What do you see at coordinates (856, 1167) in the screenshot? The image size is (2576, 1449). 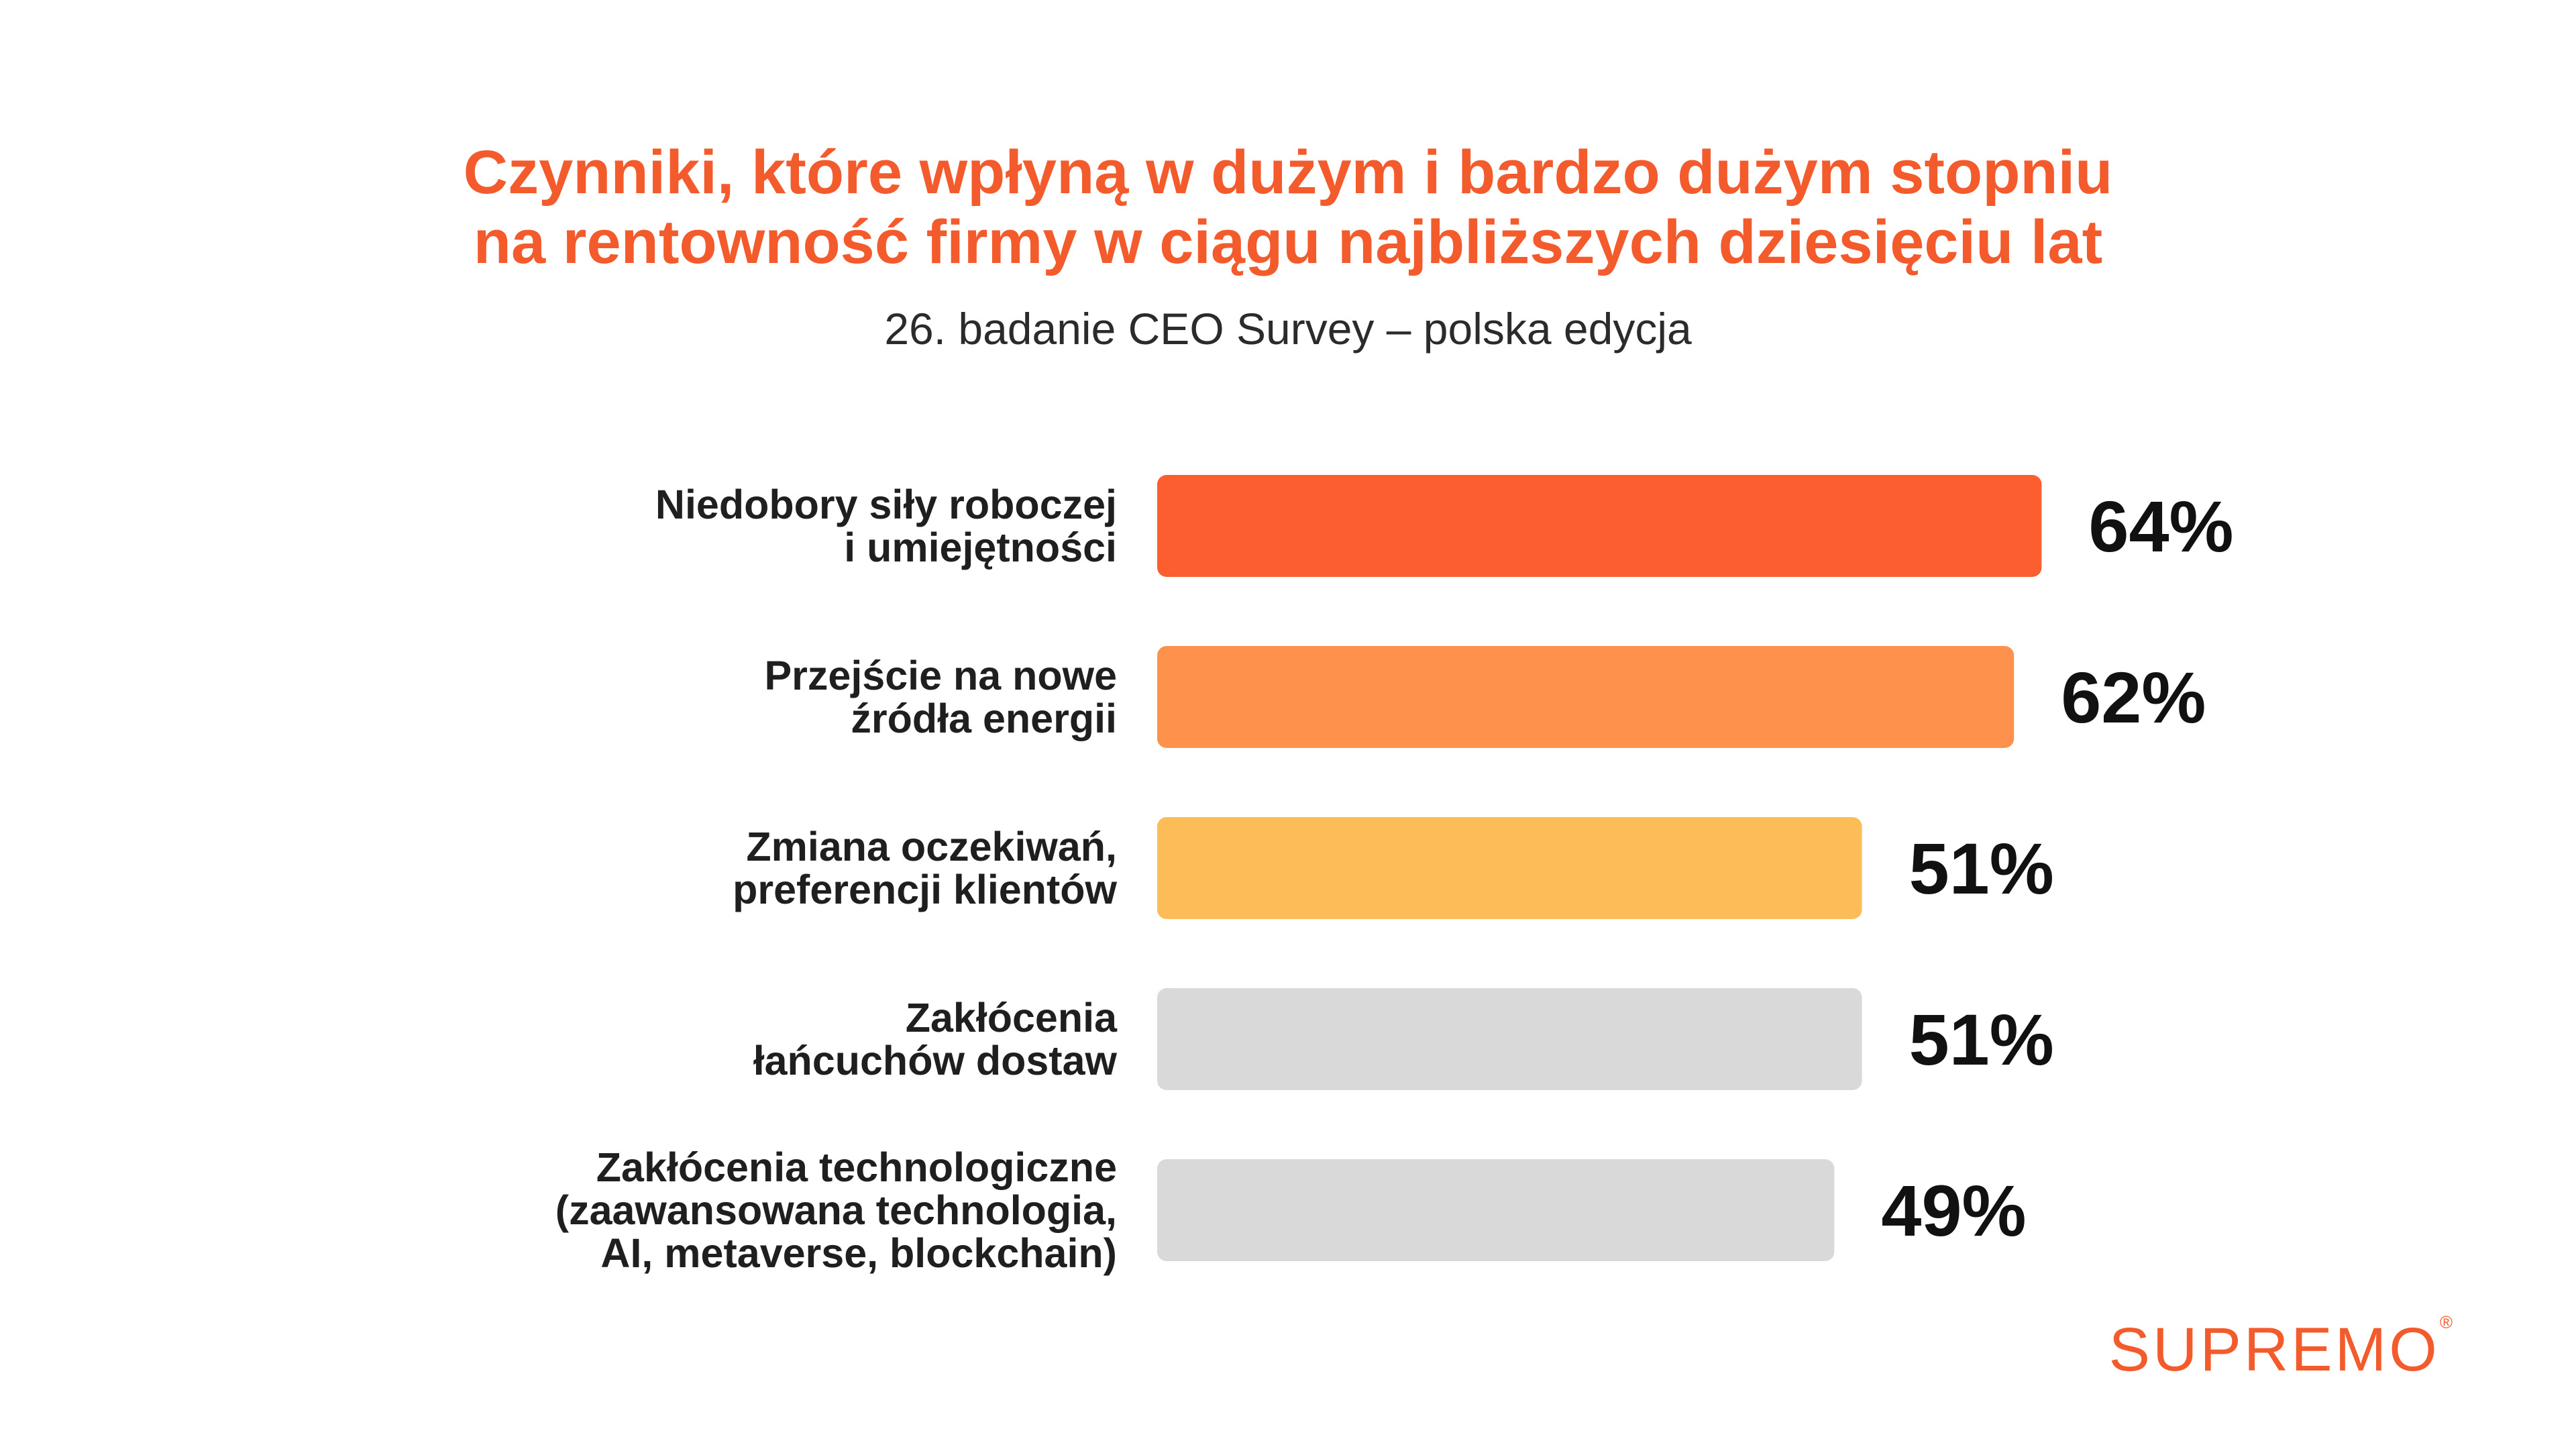 I see `category-label-line: Zakłócenia technologiczne` at bounding box center [856, 1167].